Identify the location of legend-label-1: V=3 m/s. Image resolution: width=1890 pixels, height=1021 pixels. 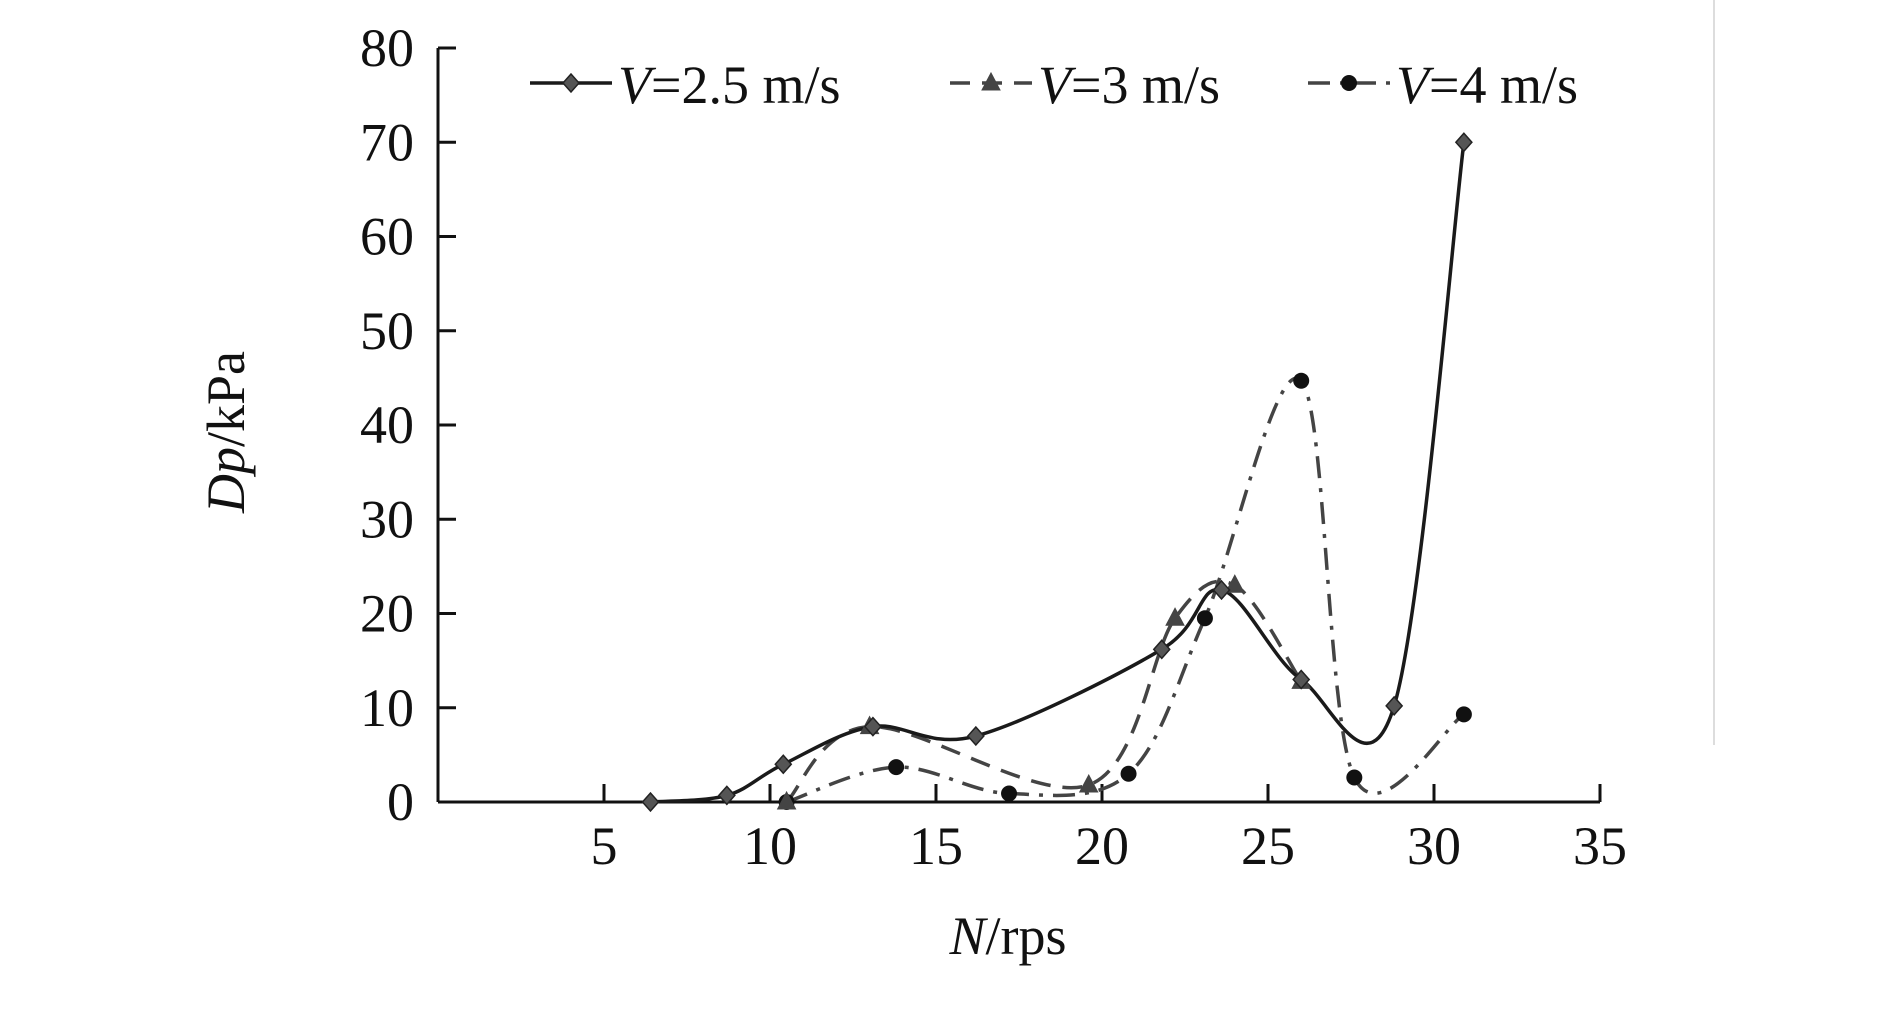
(1129, 85).